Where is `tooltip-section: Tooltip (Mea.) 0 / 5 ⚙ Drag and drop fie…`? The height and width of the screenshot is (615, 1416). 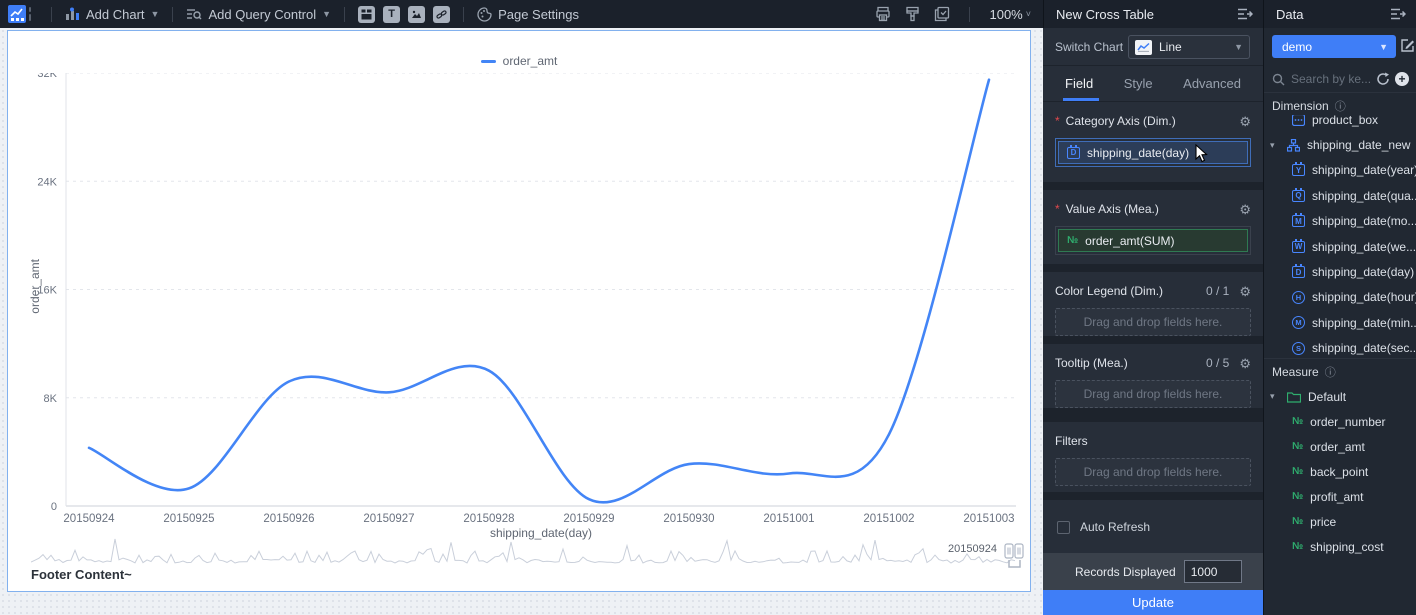 tooltip-section: Tooltip (Mea.) 0 / 5 ⚙ Drag and drop fie… is located at coordinates (1153, 376).